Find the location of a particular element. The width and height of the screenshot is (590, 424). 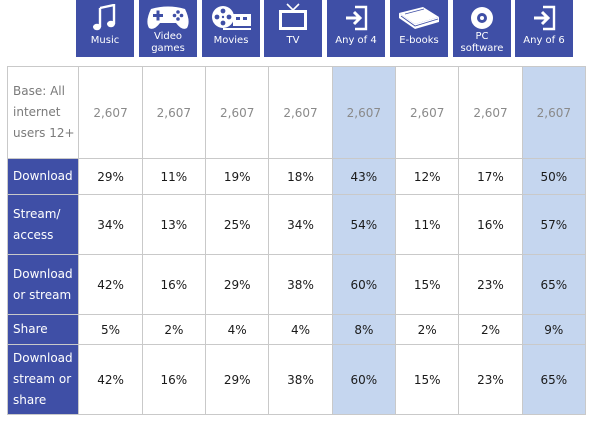

column-label: Any of 4 is located at coordinates (356, 40).